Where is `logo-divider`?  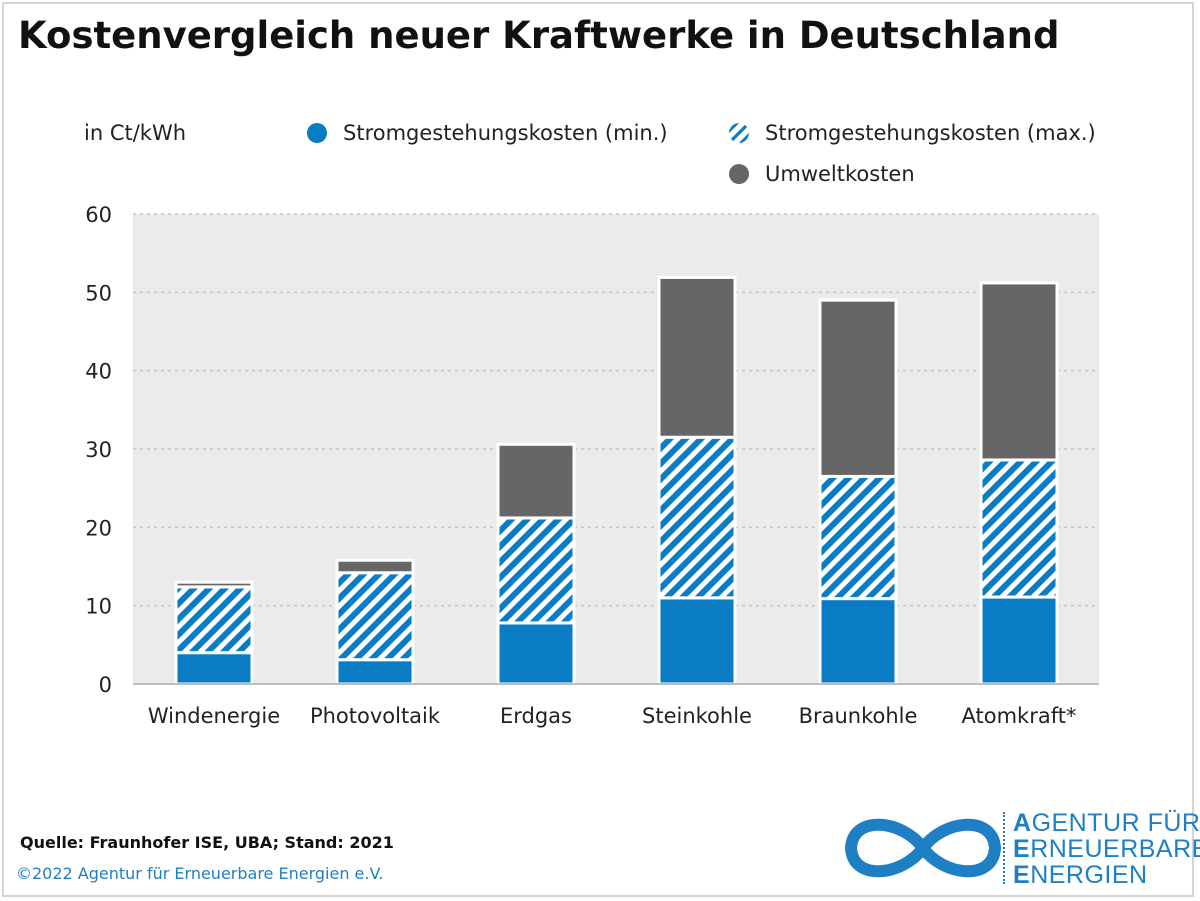 logo-divider is located at coordinates (1004, 848).